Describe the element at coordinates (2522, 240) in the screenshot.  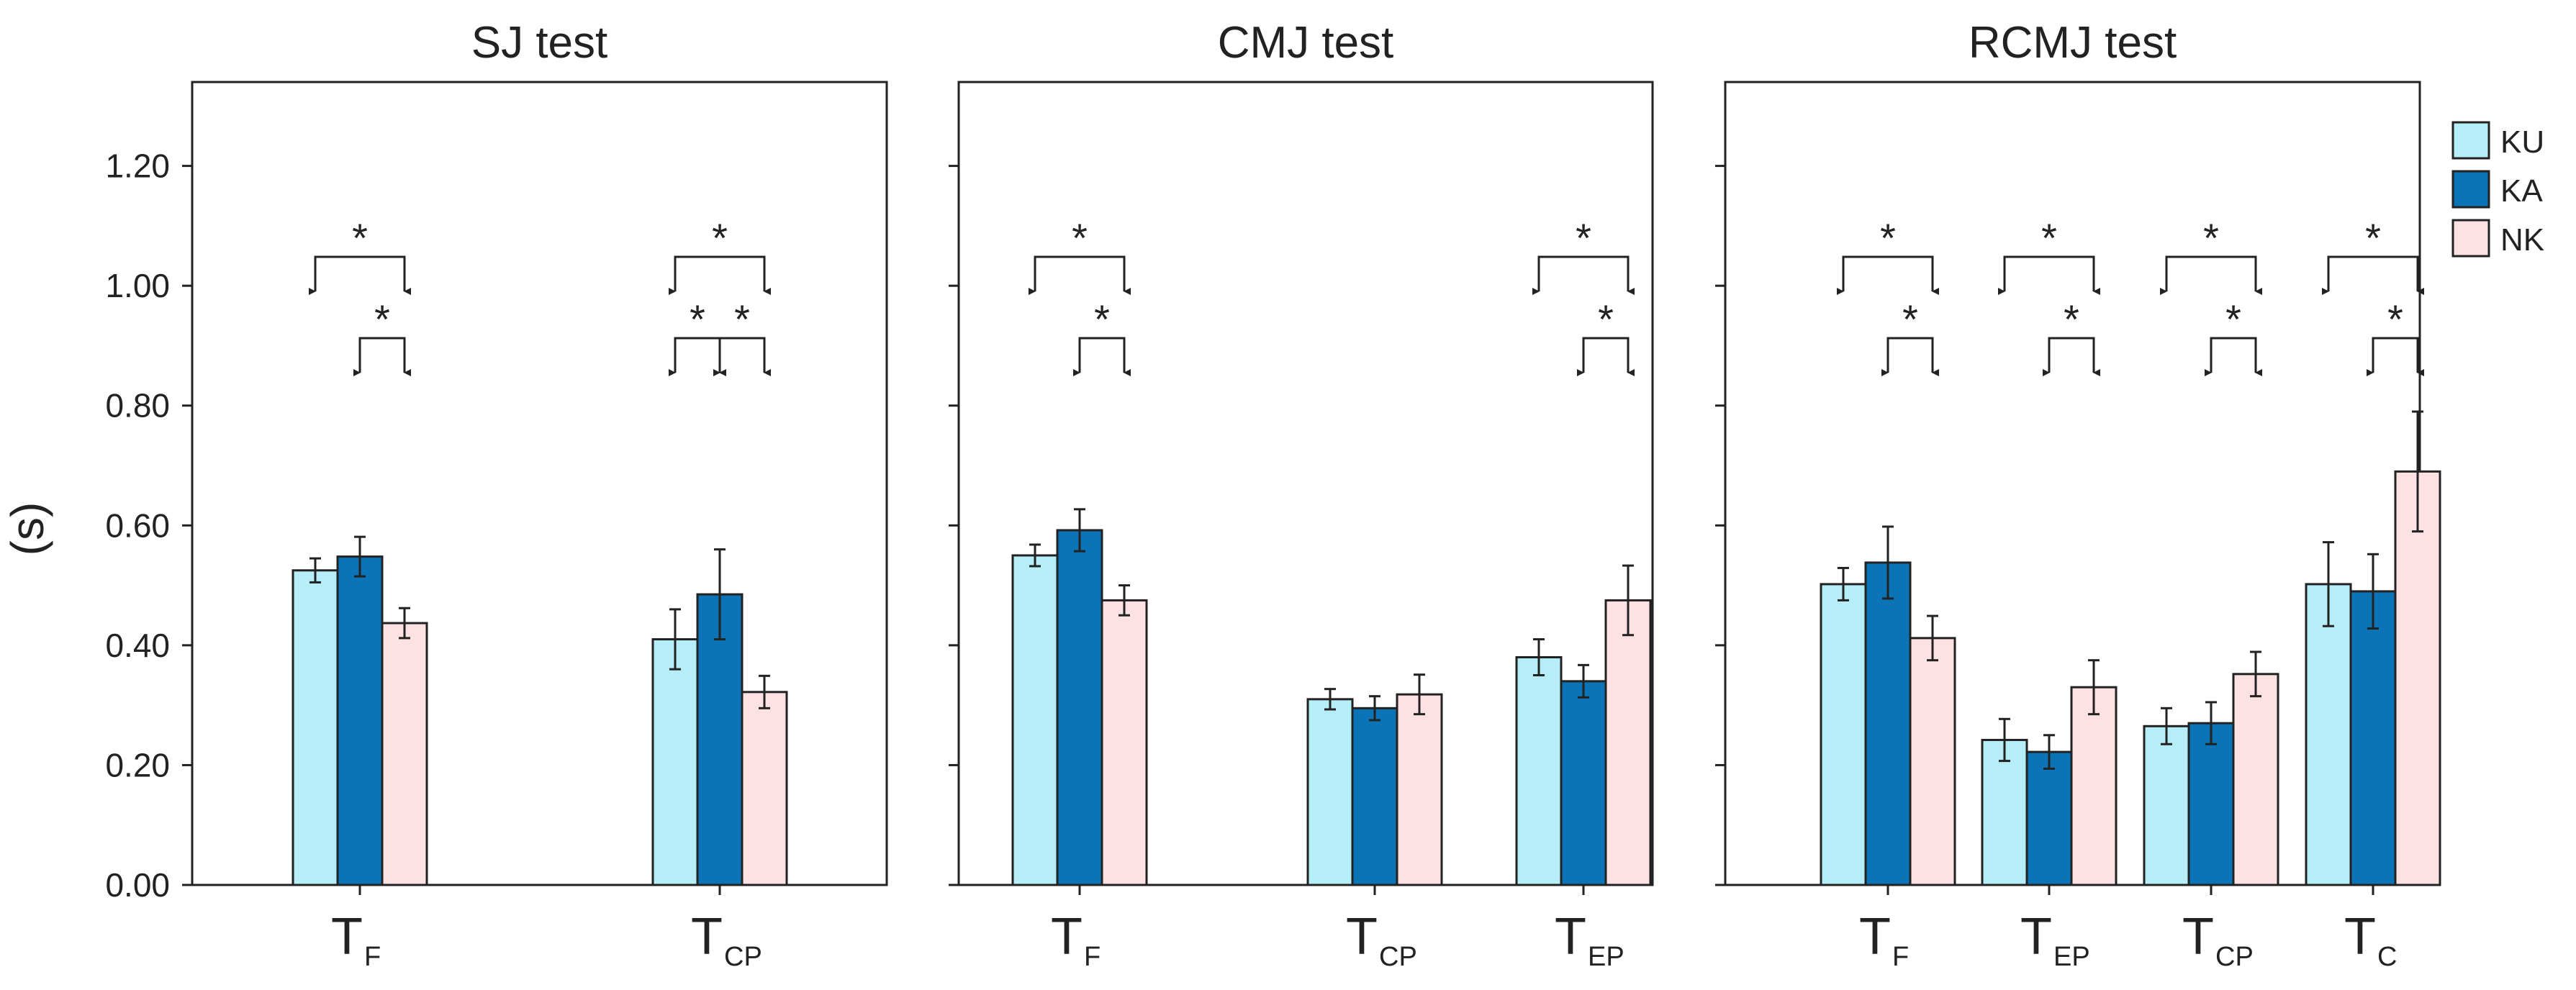
I see `legend-label: NK` at that location.